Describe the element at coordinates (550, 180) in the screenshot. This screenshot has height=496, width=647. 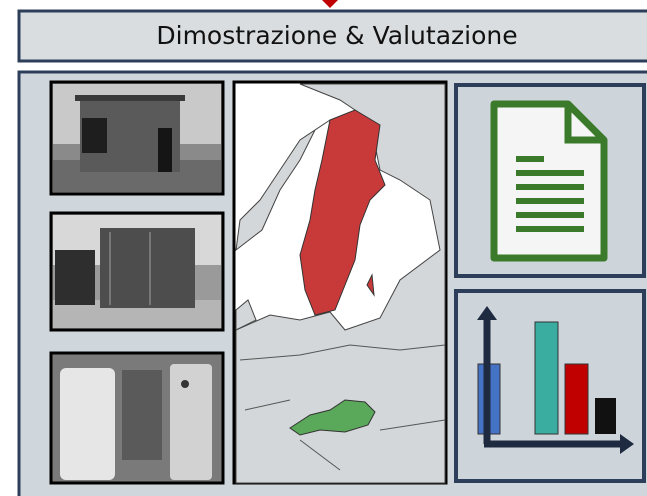
I see `document-box` at that location.